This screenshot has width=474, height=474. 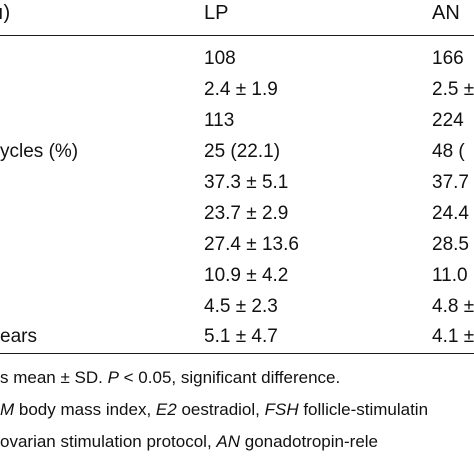 I want to click on lp-value: 25 (22.1), so click(x=242, y=151).